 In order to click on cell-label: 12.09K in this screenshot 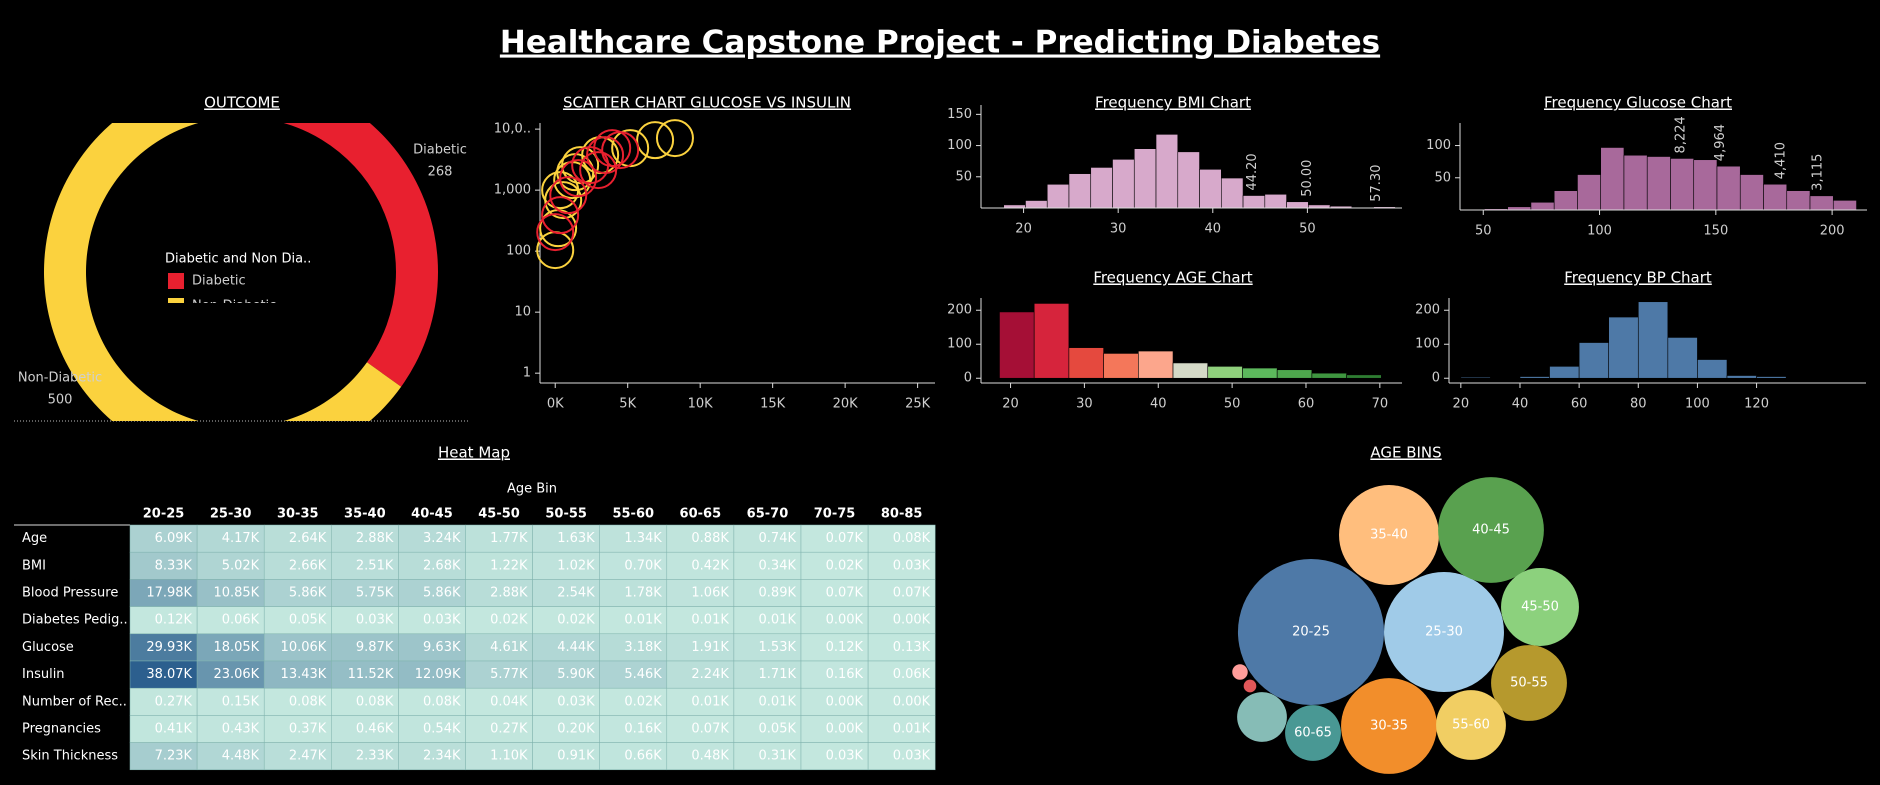, I will do `click(438, 674)`.